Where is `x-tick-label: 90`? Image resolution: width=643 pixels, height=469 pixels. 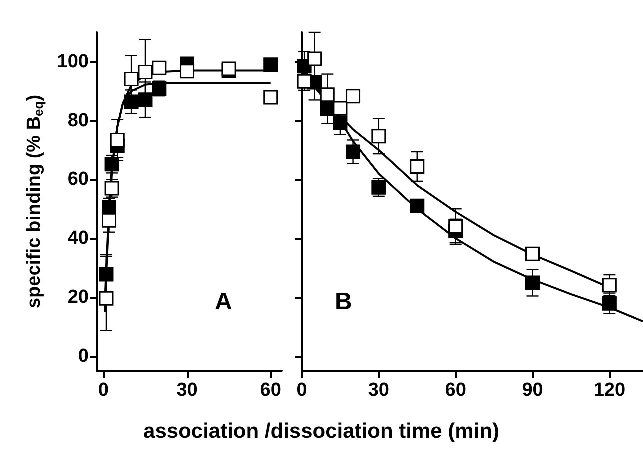 x-tick-label: 90 is located at coordinates (533, 390).